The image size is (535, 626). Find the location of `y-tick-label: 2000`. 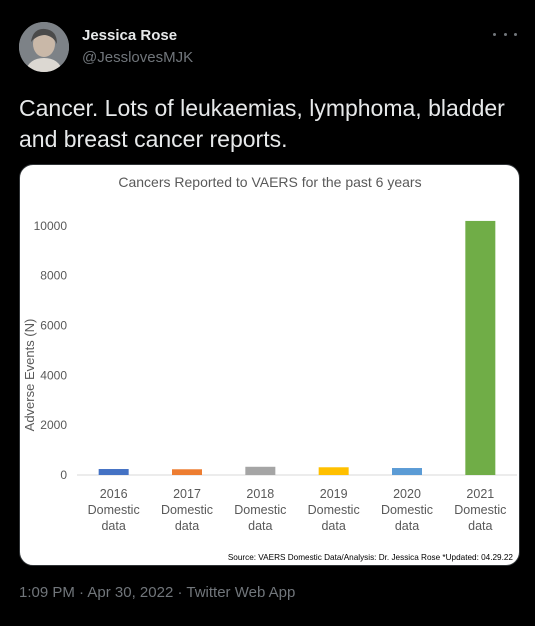

y-tick-label: 2000 is located at coordinates (53, 425).